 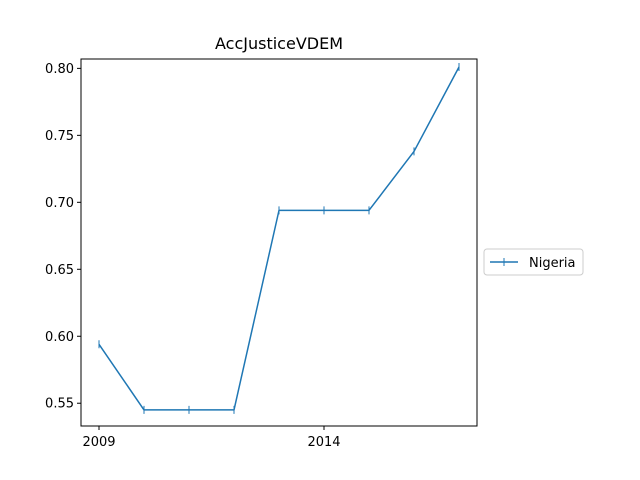 I want to click on y-tick-label: 0.80, so click(x=59, y=69).